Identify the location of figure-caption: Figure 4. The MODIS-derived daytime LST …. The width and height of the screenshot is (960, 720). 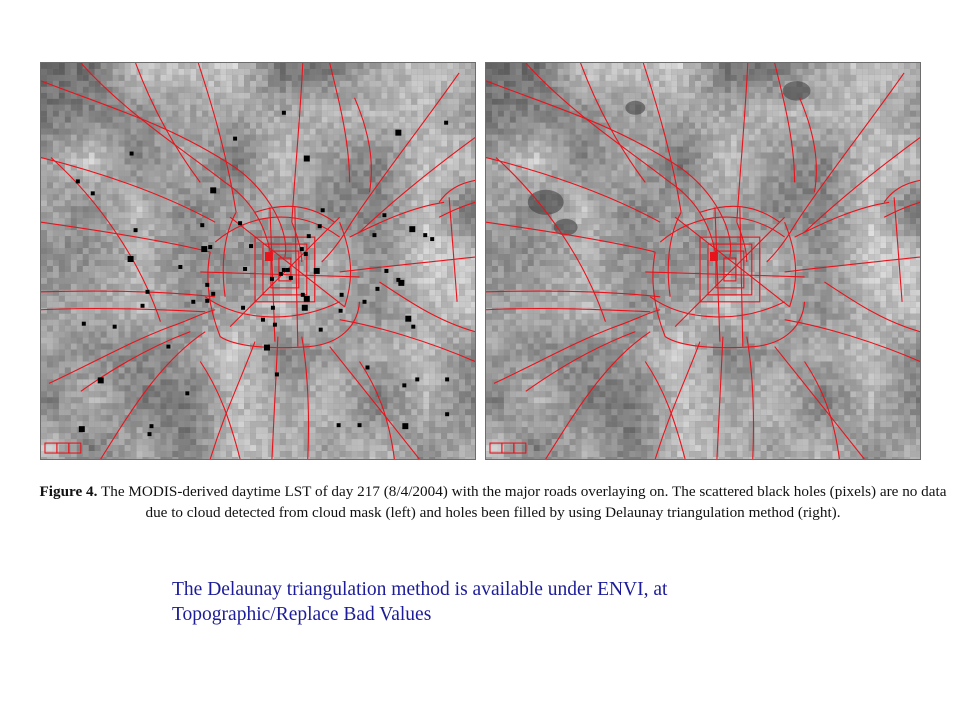
(493, 502).